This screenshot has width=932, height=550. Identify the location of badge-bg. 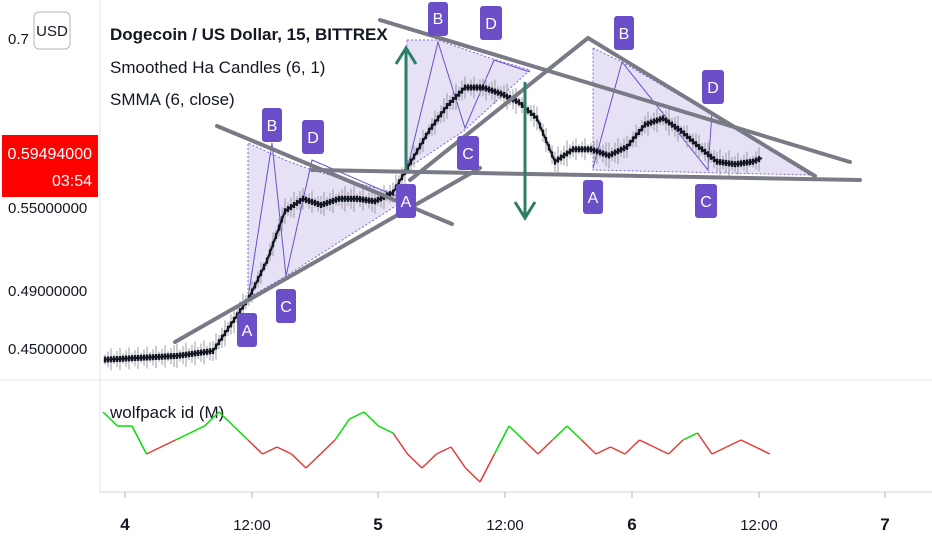
(50, 166).